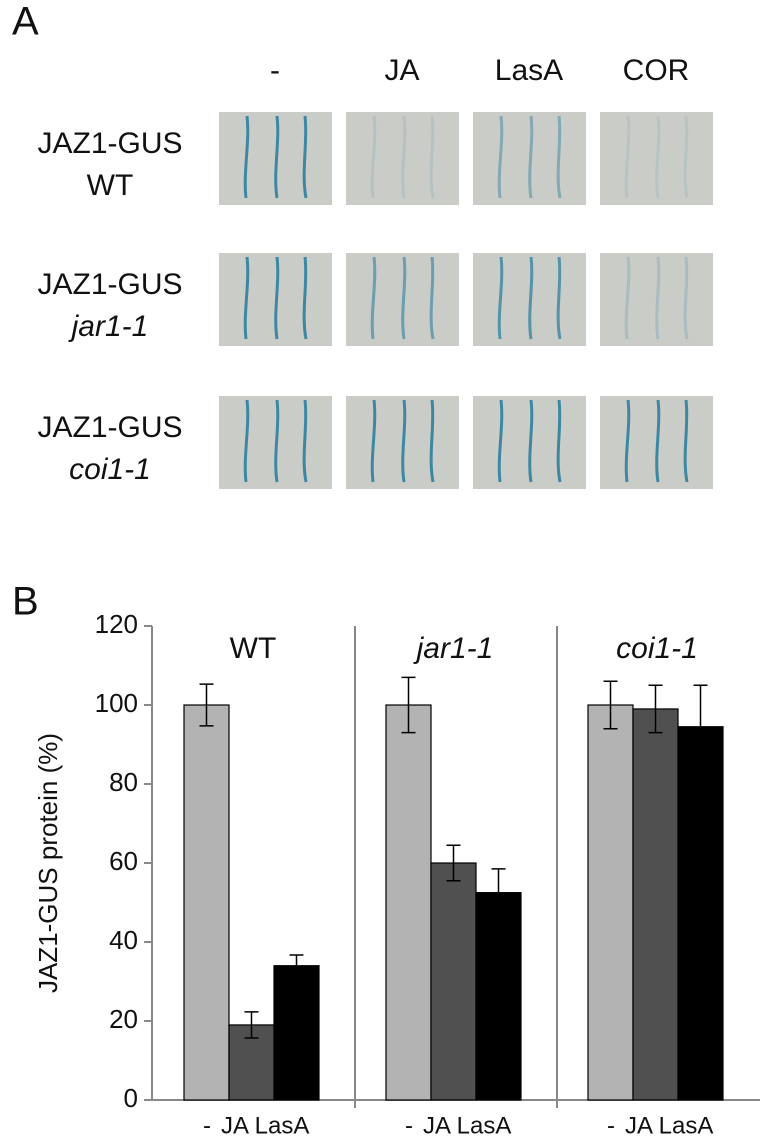  Describe the element at coordinates (123, 861) in the screenshot. I see `y-tick-label: 60` at that location.